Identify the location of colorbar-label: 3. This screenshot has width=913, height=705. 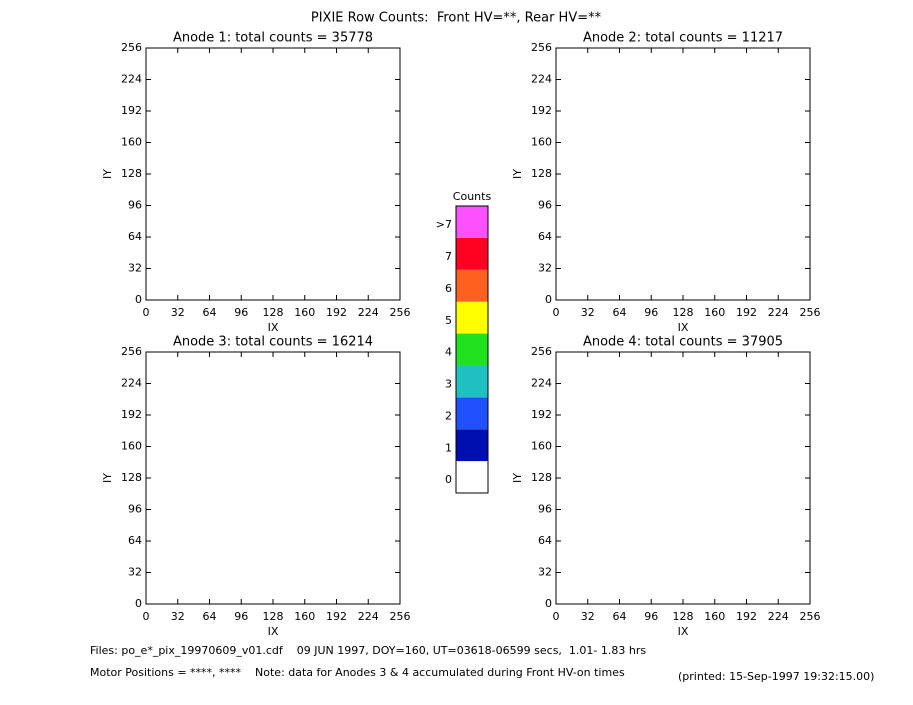
(448, 384).